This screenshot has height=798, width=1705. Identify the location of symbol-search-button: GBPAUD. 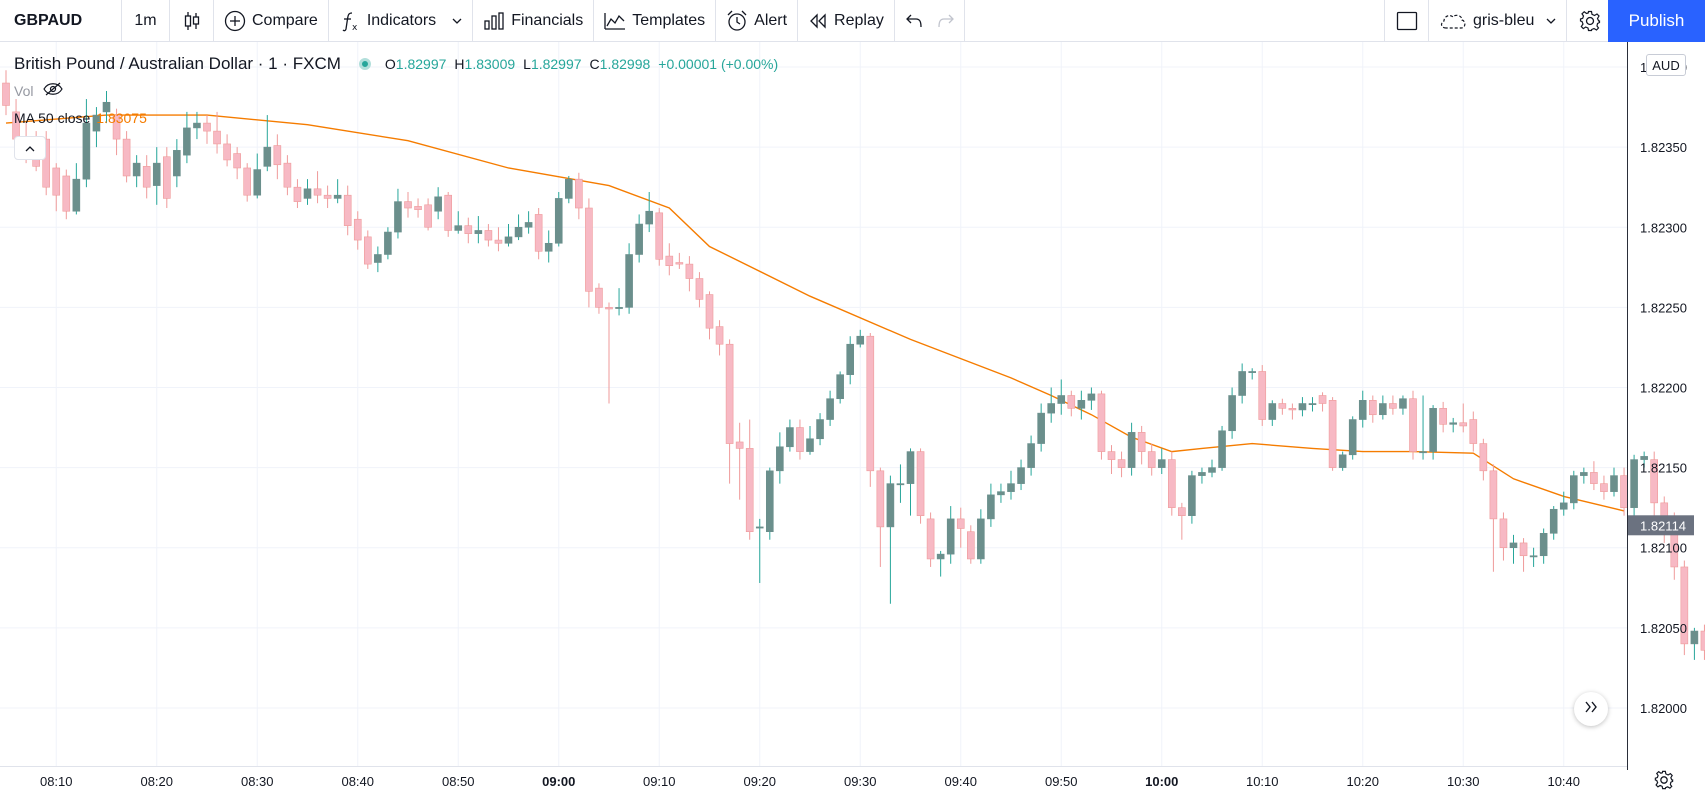
(61, 21).